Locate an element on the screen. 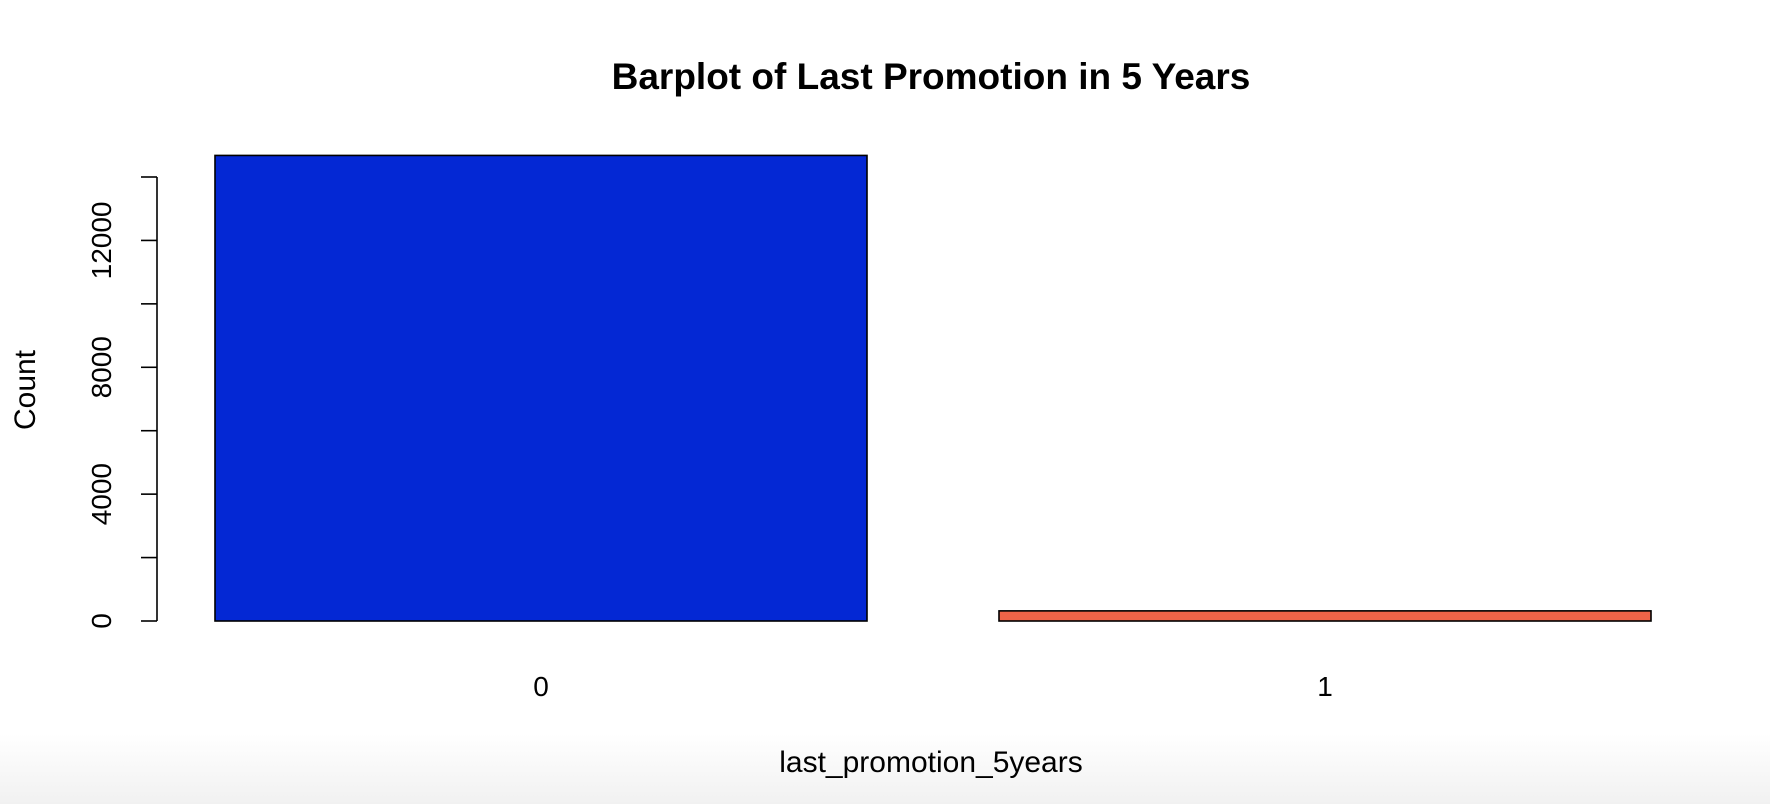 The height and width of the screenshot is (804, 1770). x-tick-label: 1 is located at coordinates (1325, 686).